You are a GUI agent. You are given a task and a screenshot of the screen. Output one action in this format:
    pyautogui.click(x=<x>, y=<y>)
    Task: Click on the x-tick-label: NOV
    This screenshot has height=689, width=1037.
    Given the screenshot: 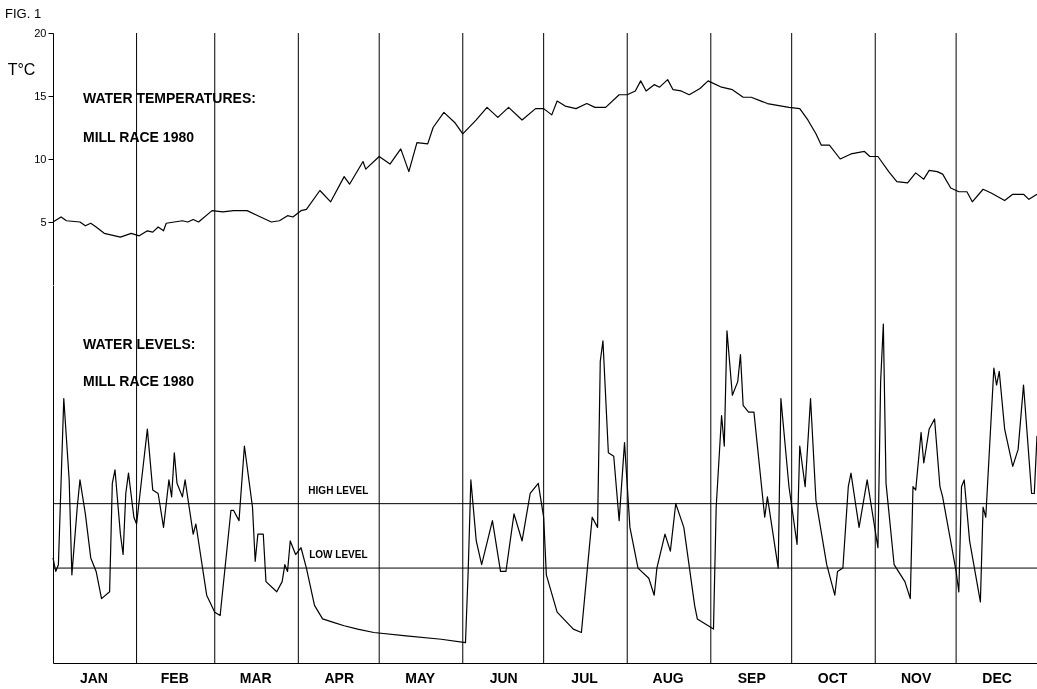 What is the action you would take?
    pyautogui.click(x=917, y=677)
    